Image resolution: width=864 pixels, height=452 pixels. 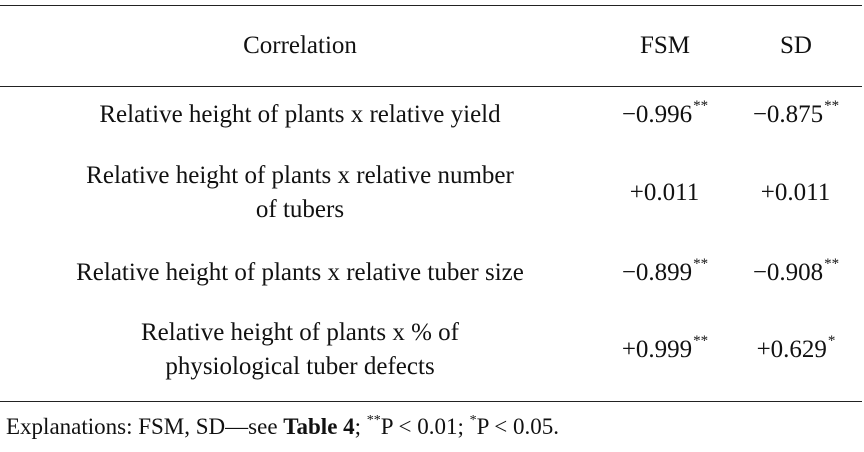 What do you see at coordinates (431, 5) in the screenshot?
I see `table-top-rule` at bounding box center [431, 5].